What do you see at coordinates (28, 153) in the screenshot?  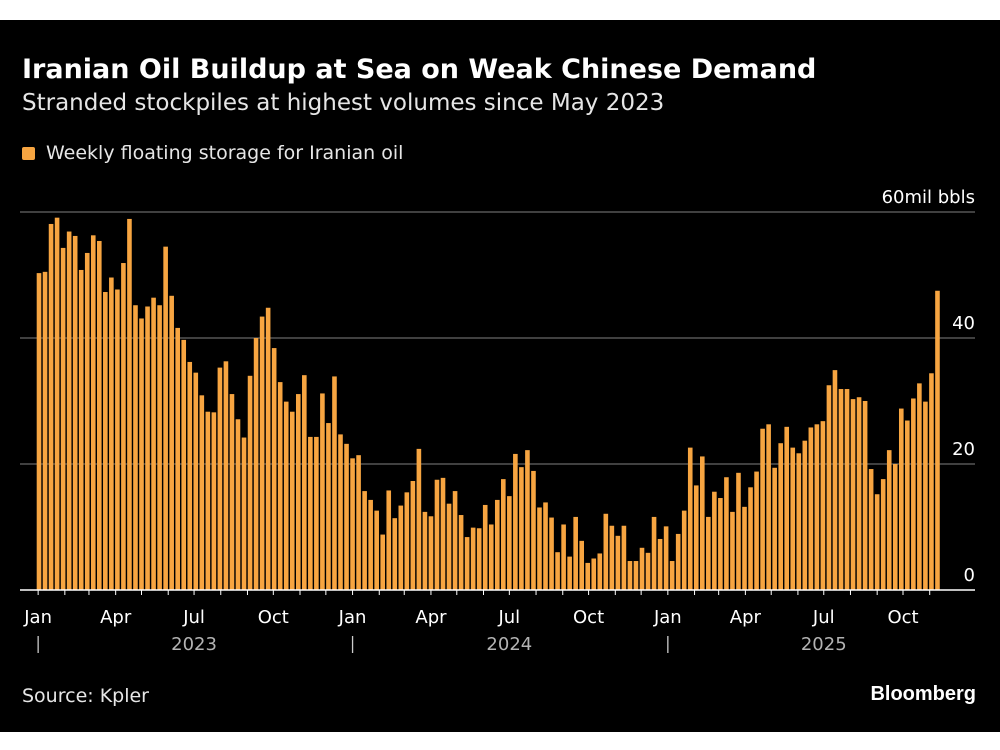 I see `legend-swatch` at bounding box center [28, 153].